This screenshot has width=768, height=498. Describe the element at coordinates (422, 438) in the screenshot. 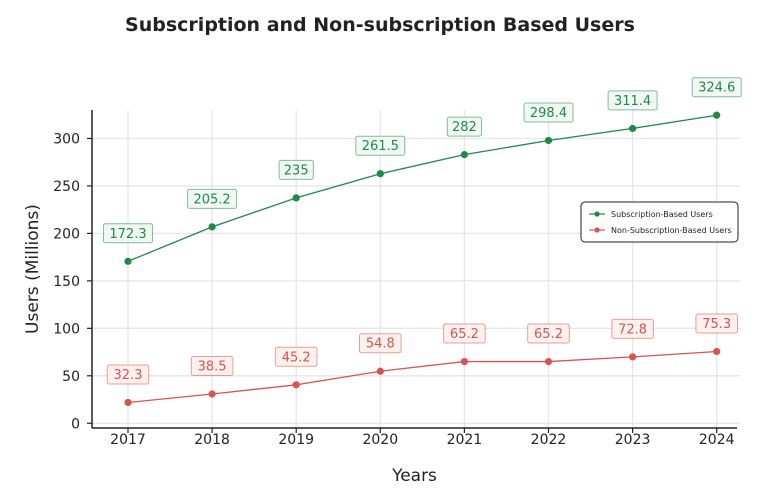

I see `x-ticks: 2017 2018 2019 2020 2021 2022 2023 2024` at that location.